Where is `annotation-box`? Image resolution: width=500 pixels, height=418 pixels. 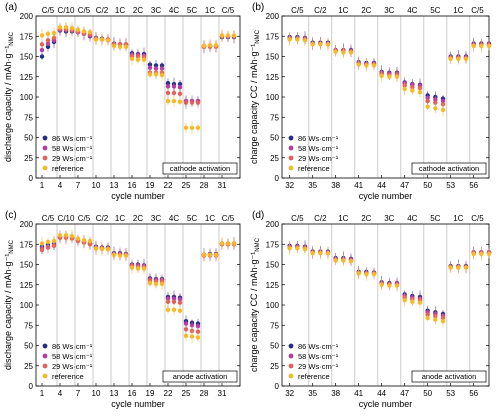 annotation-box is located at coordinates (449, 168).